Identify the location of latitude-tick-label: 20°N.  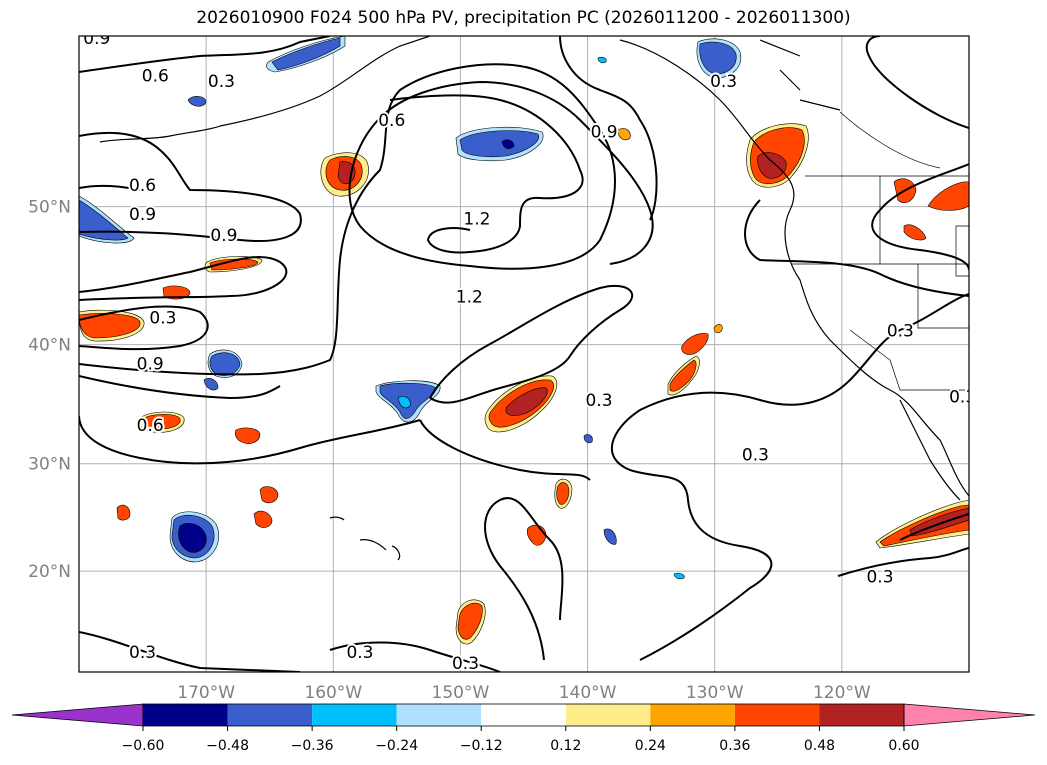
(49, 572).